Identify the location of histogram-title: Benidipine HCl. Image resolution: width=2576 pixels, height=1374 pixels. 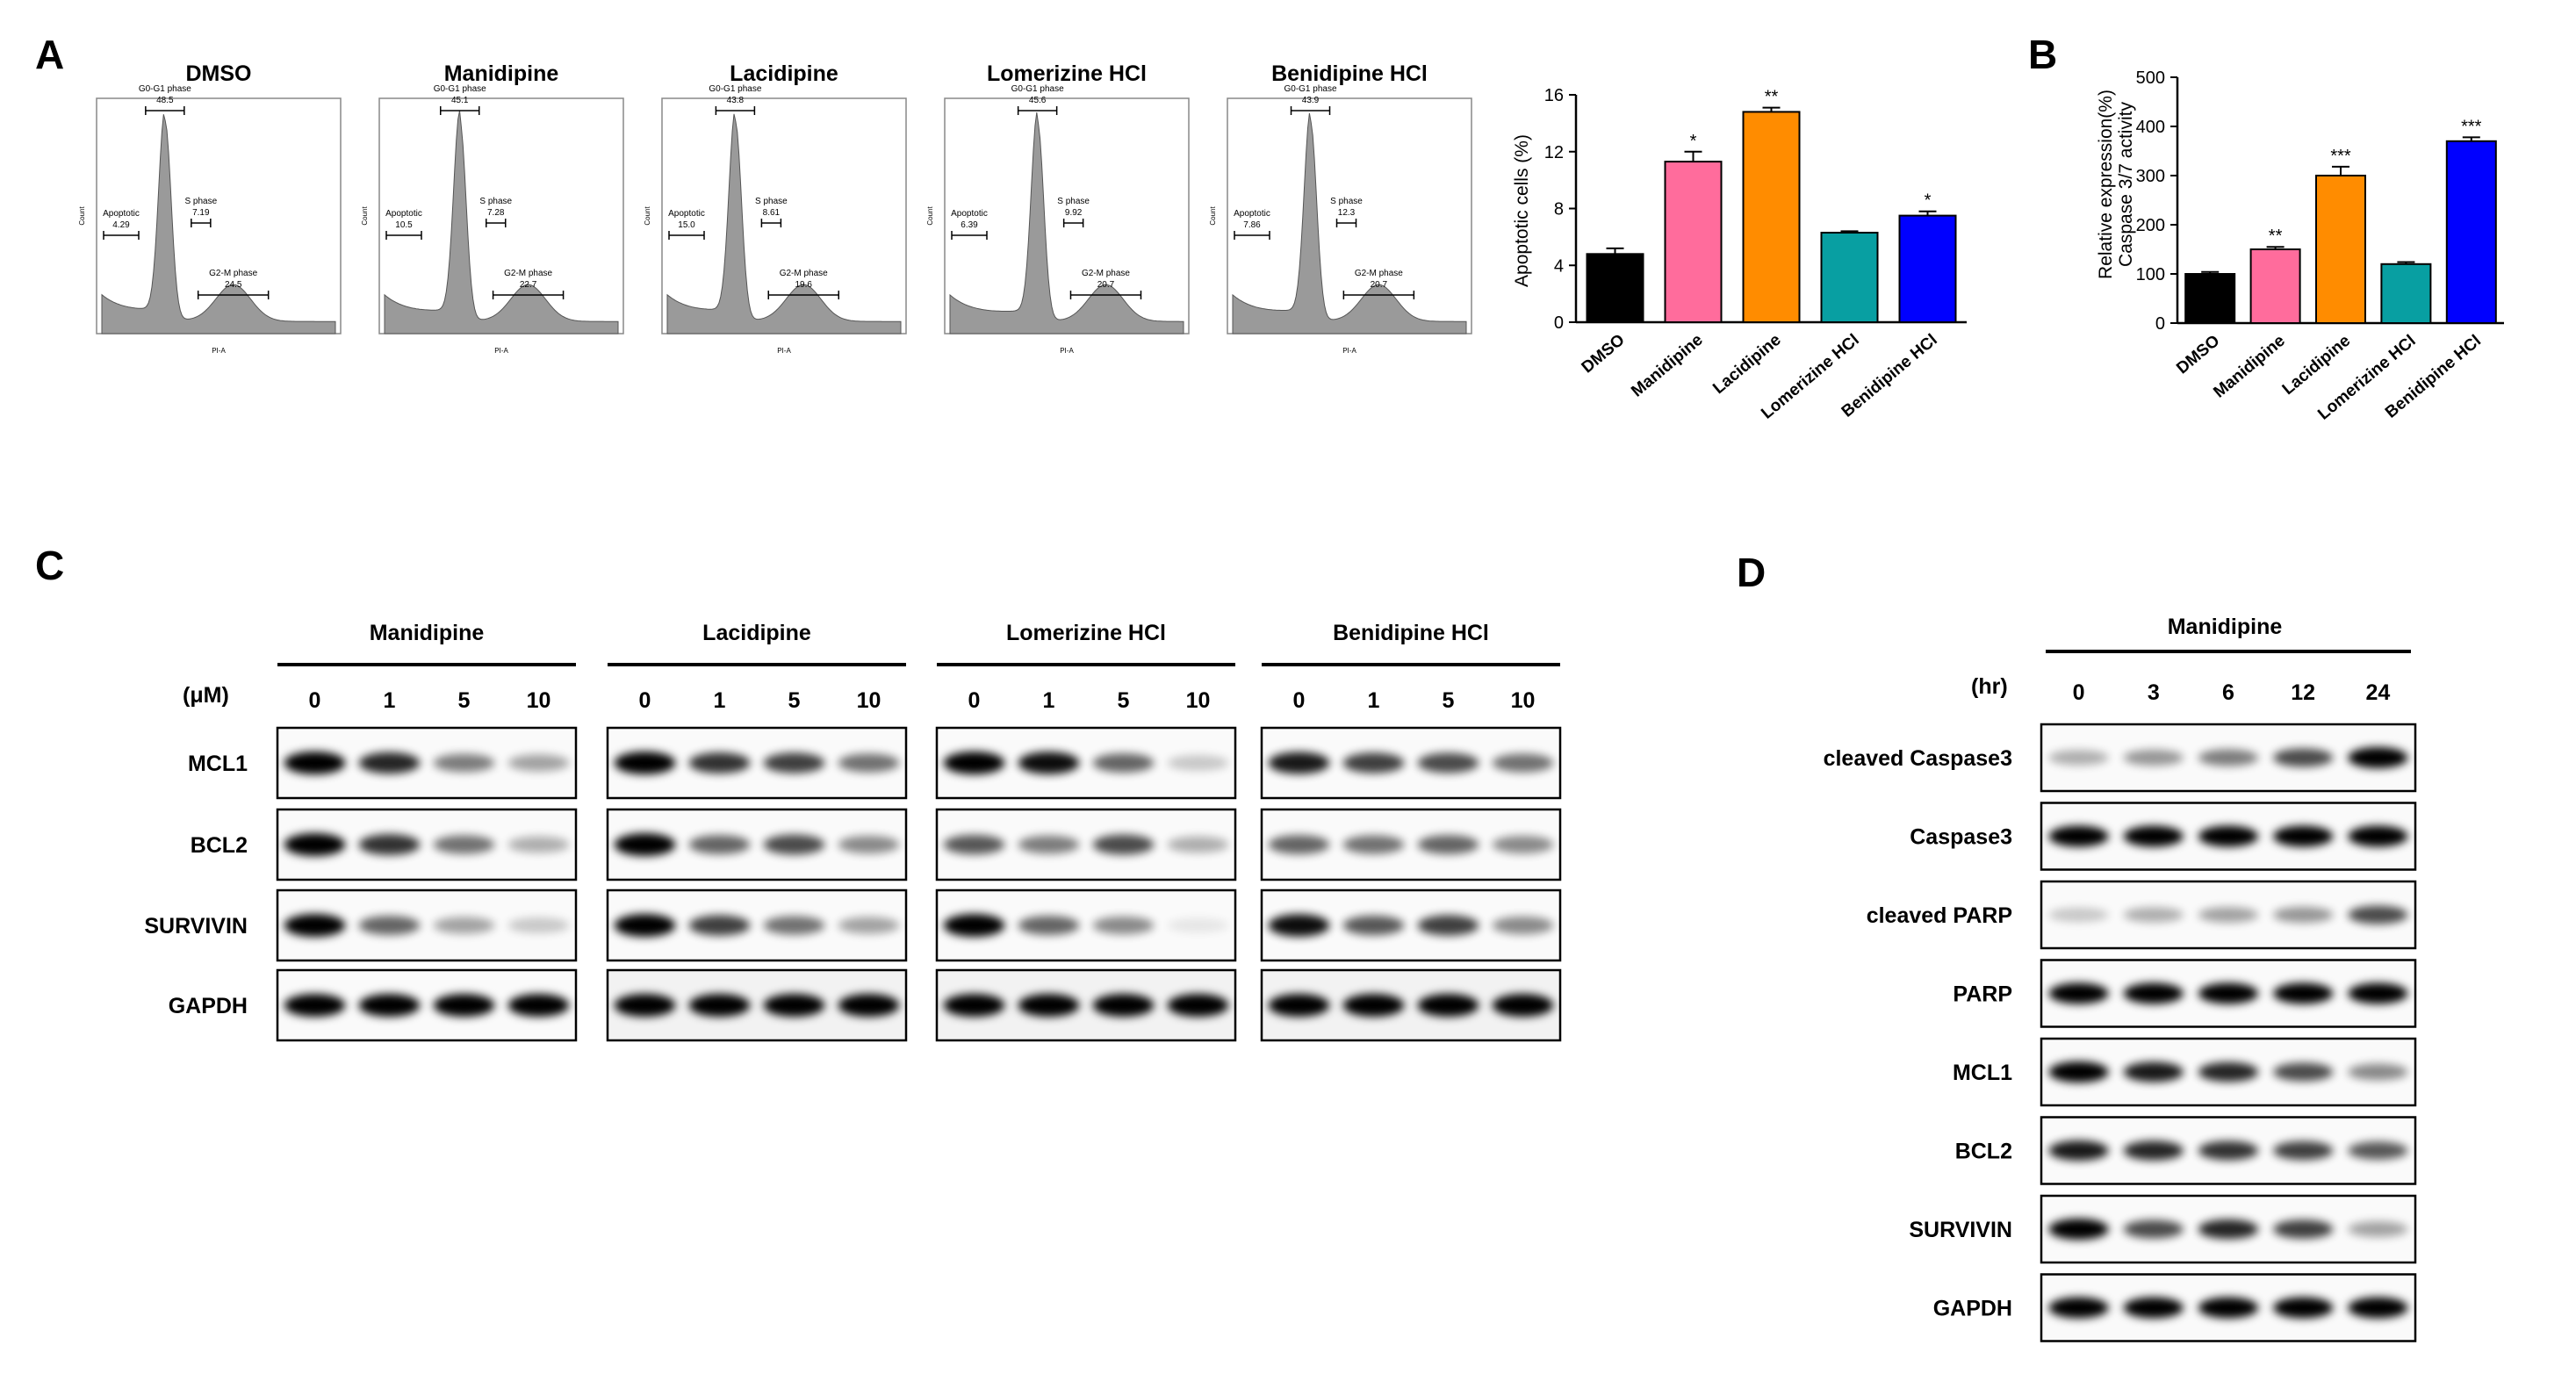
(1349, 73).